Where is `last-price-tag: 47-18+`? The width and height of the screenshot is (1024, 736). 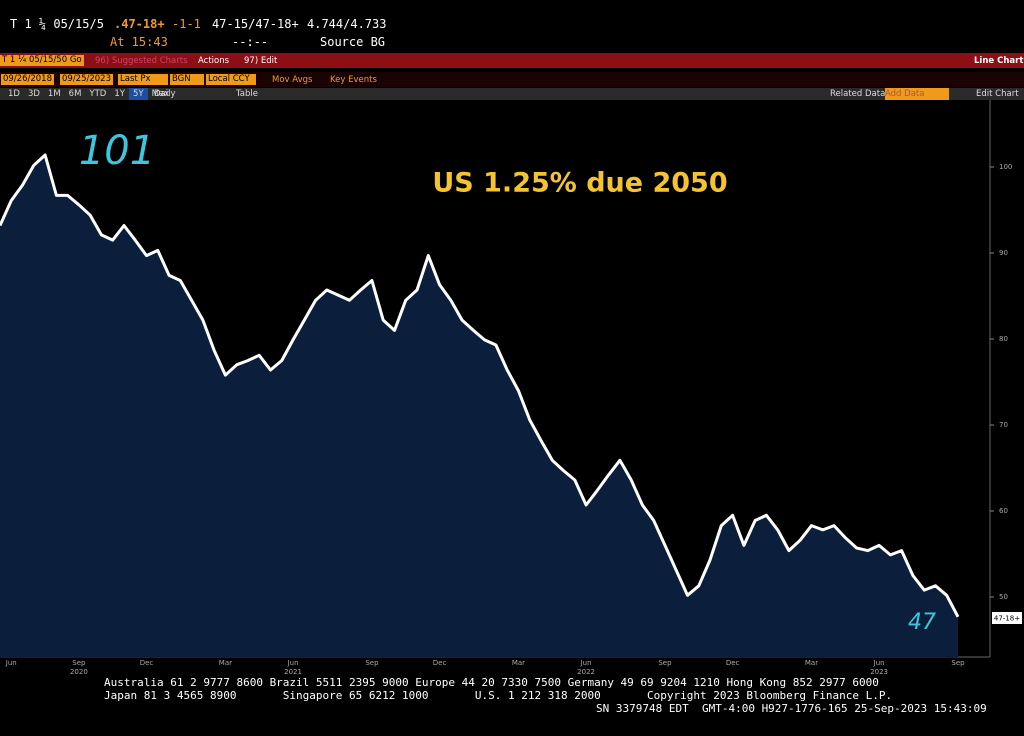 last-price-tag: 47-18+ is located at coordinates (1007, 619).